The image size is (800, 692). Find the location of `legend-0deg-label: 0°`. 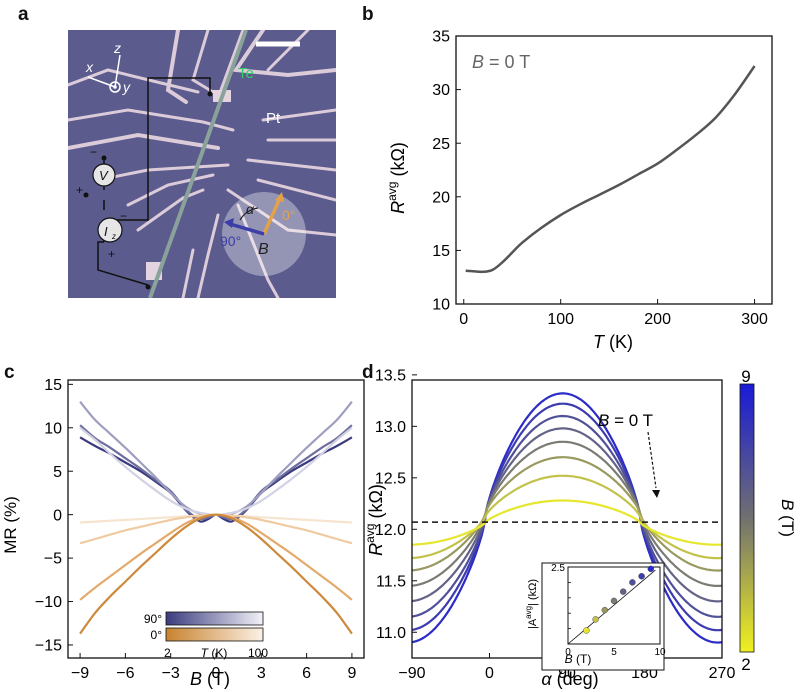

legend-0deg-label: 0° is located at coordinates (157, 635).